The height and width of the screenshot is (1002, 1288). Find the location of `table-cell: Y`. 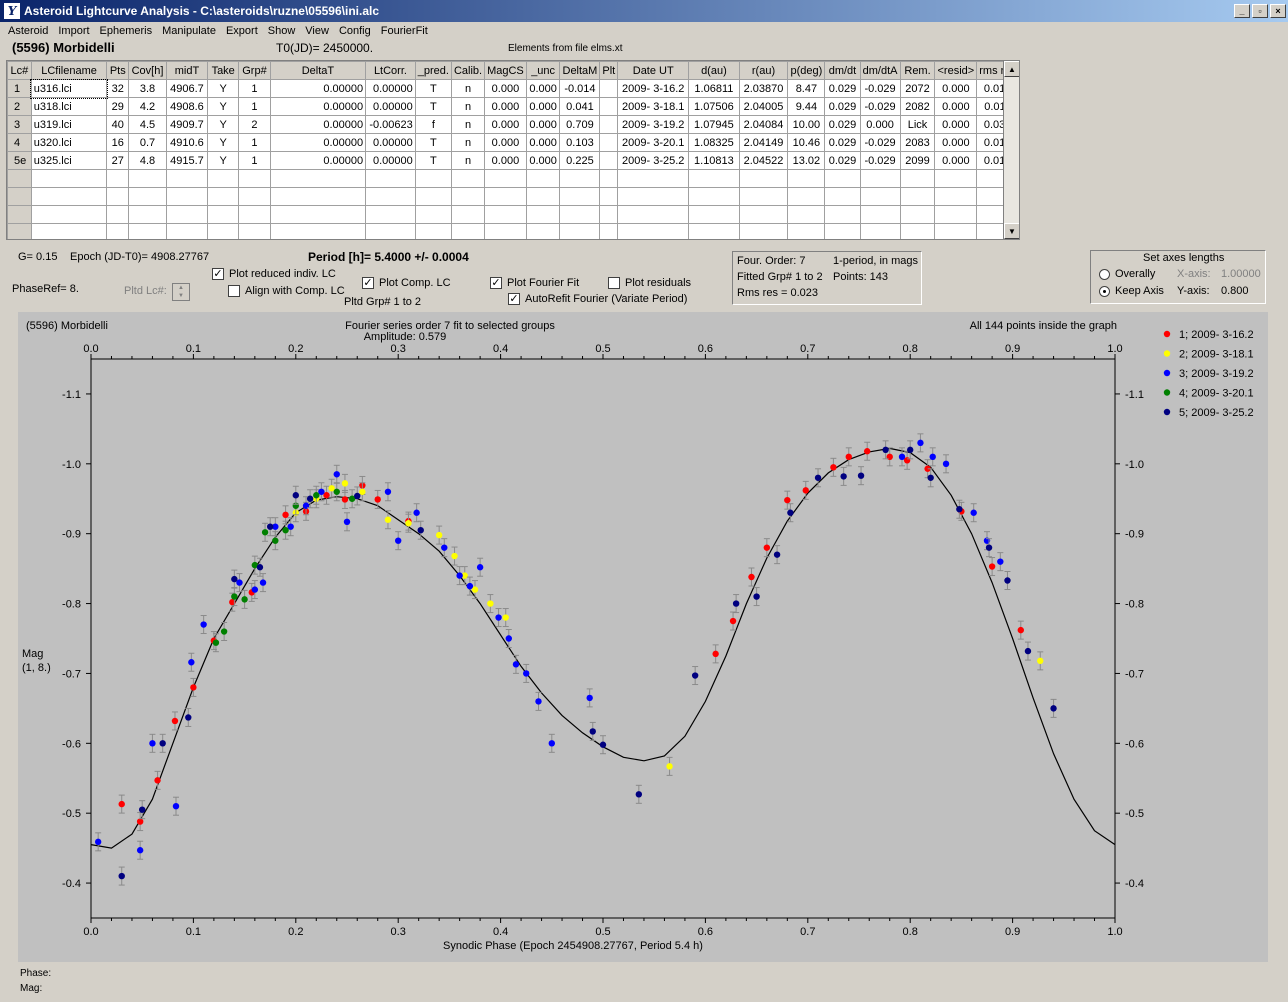

table-cell: Y is located at coordinates (223, 160).